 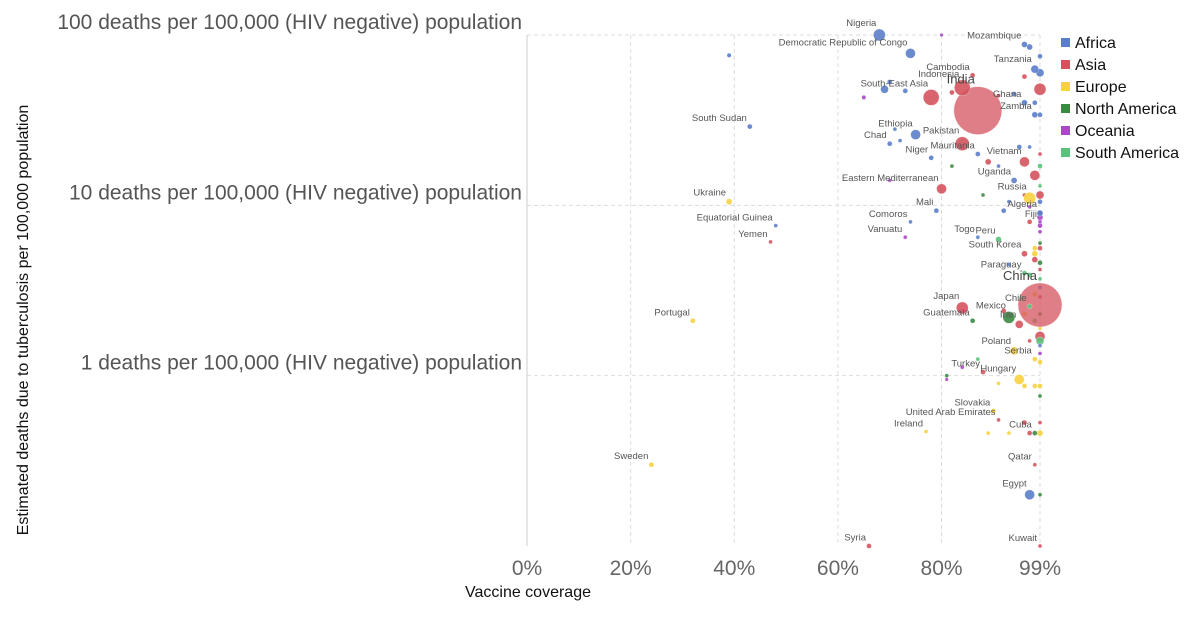 I want to click on data-point-south-korea, so click(x=1024, y=253).